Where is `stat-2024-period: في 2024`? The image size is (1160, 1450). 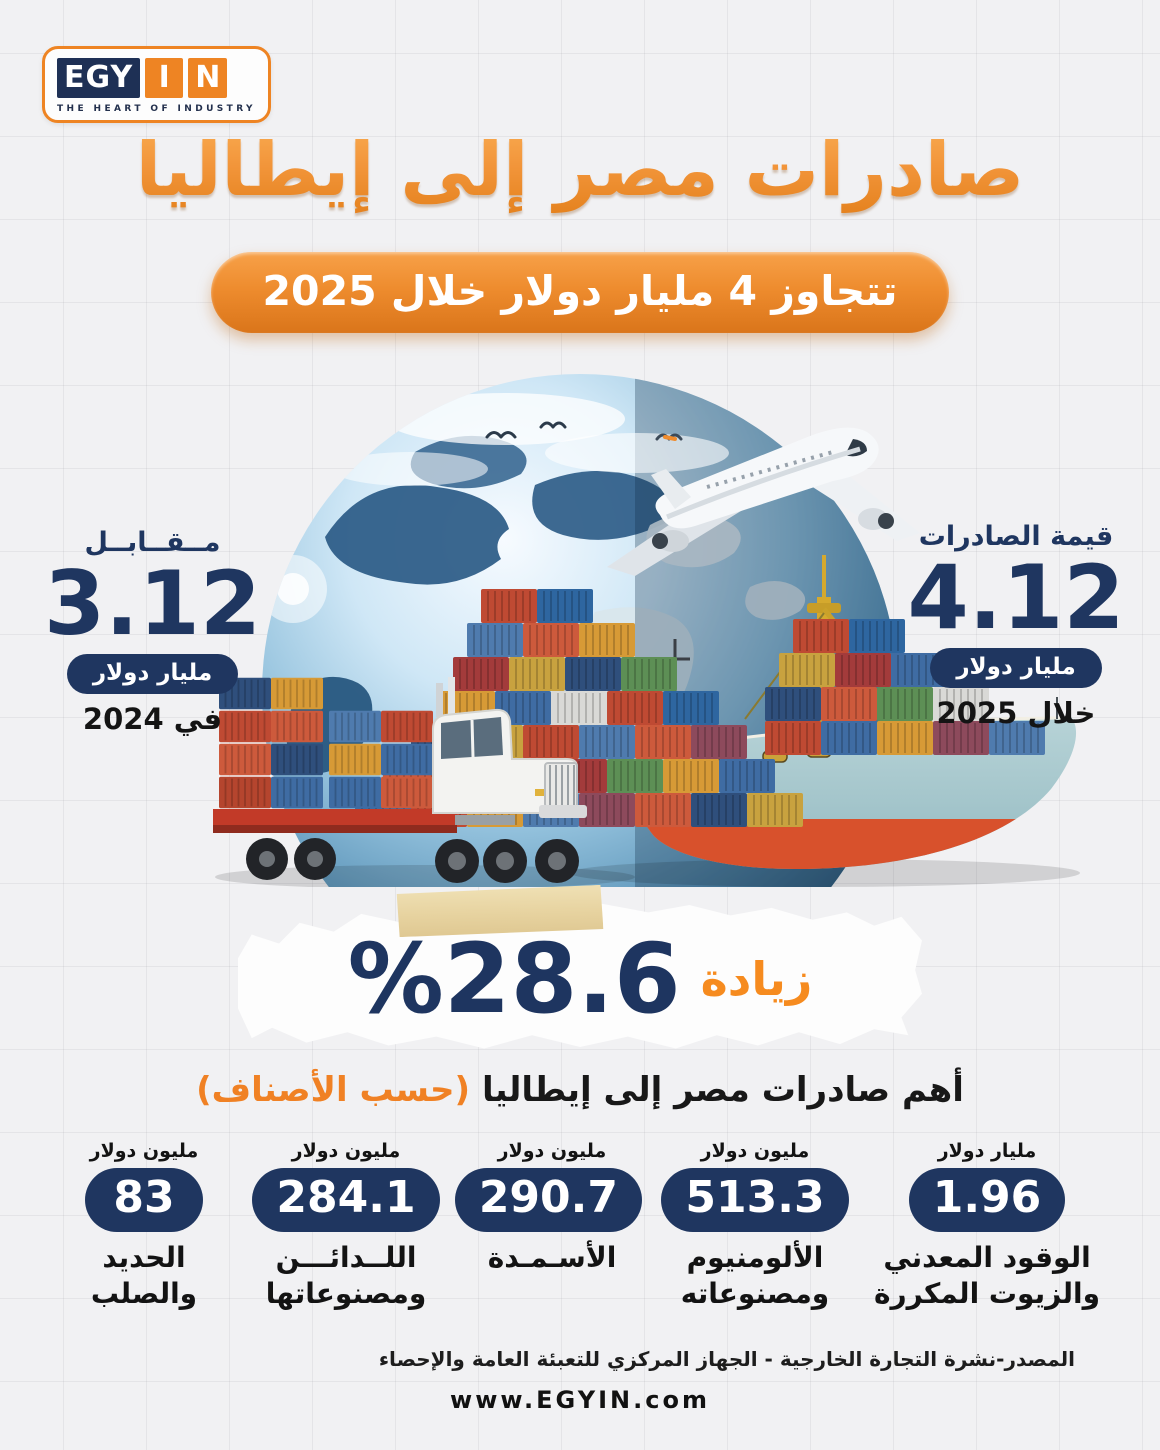
stat-2024-period: في 2024 is located at coordinates (152, 719).